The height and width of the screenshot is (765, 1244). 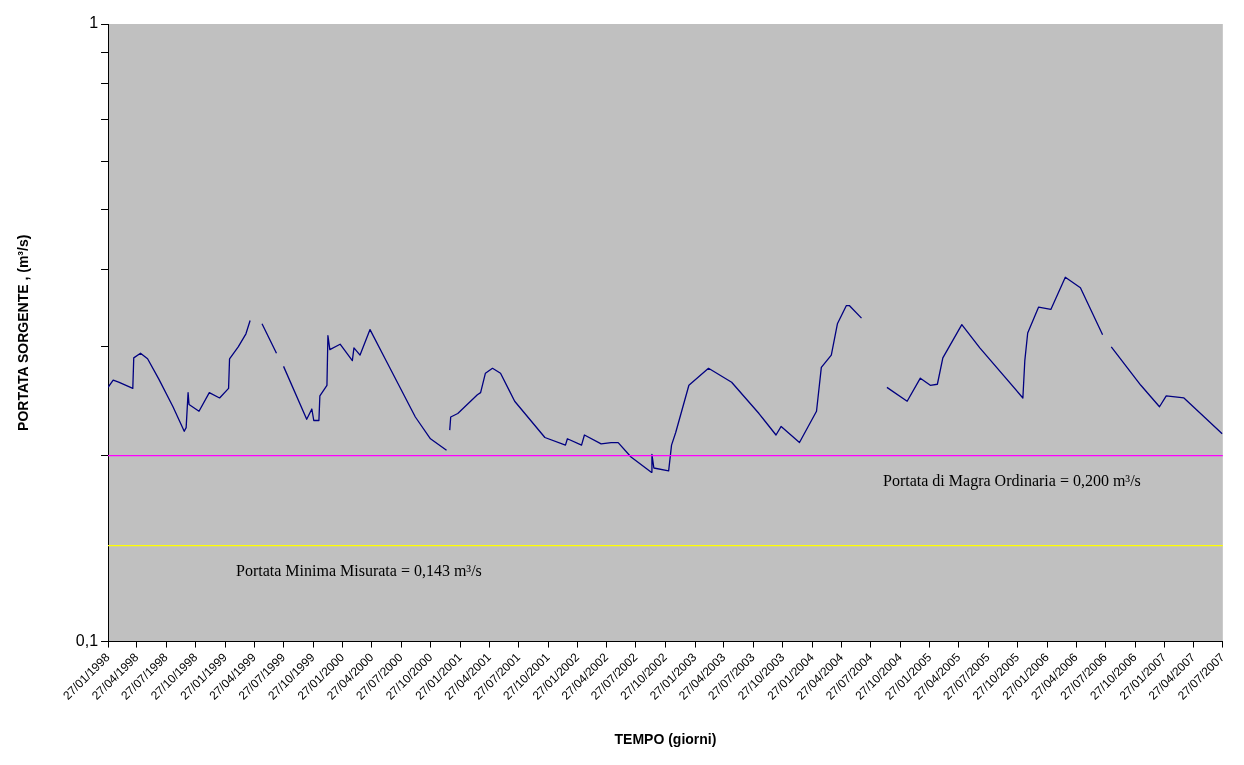 I want to click on ref-line-label: Portata di Magra Ordinaria = 0,200 m³/s, so click(x=1012, y=480).